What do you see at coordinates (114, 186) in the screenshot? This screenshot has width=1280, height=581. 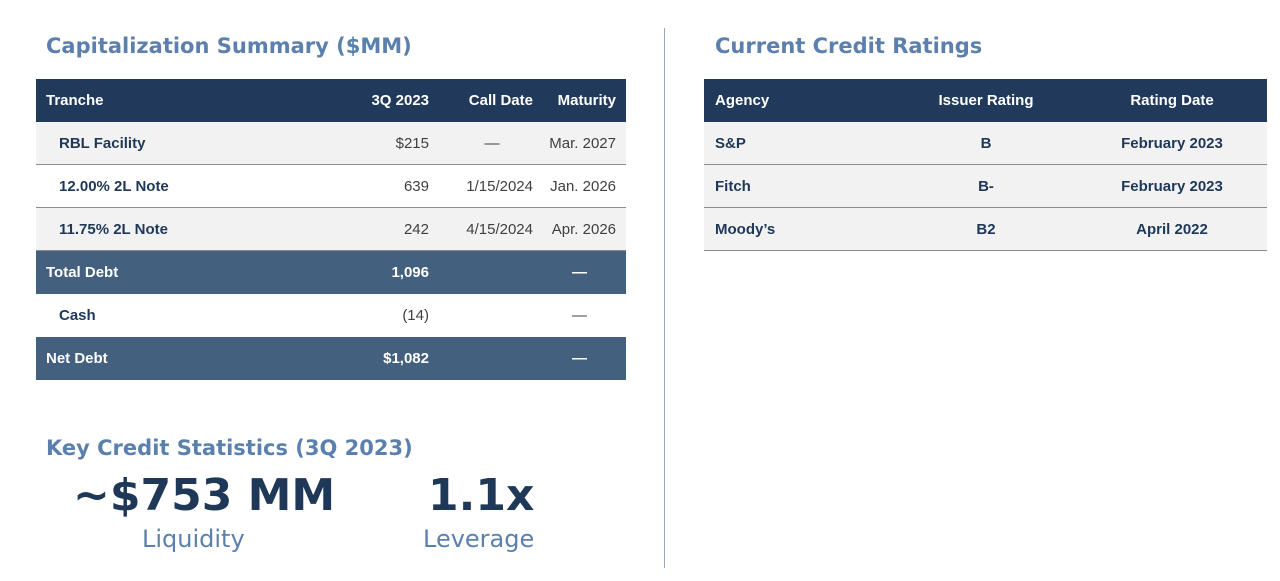 I see `tranche-name: 12.00% 2L Note` at bounding box center [114, 186].